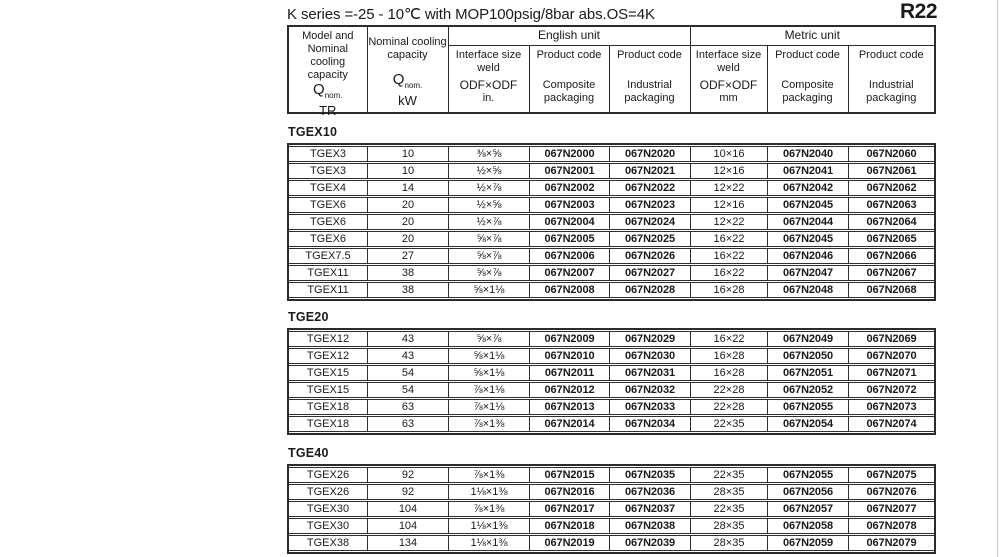 The height and width of the screenshot is (557, 1000). What do you see at coordinates (891, 205) in the screenshot?
I see `code-met-industrial-cell: 067N2063` at bounding box center [891, 205].